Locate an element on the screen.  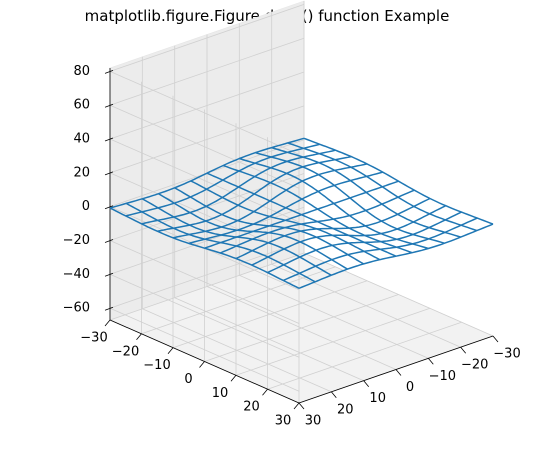
z-tick-label: 80 is located at coordinates (81, 71).